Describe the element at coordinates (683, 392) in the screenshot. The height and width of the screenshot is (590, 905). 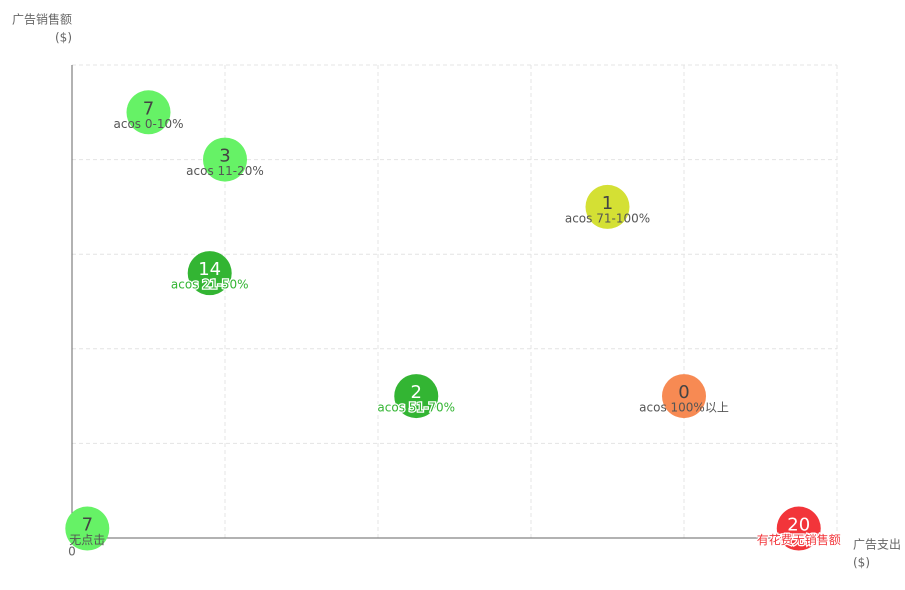
I see `bubble-count: 0` at that location.